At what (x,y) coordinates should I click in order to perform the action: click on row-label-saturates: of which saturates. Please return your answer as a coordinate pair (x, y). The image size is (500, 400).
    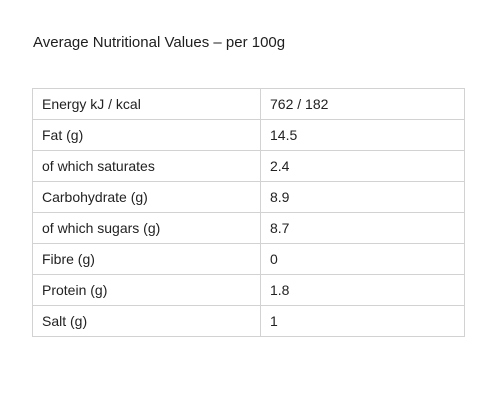
    Looking at the image, I should click on (146, 166).